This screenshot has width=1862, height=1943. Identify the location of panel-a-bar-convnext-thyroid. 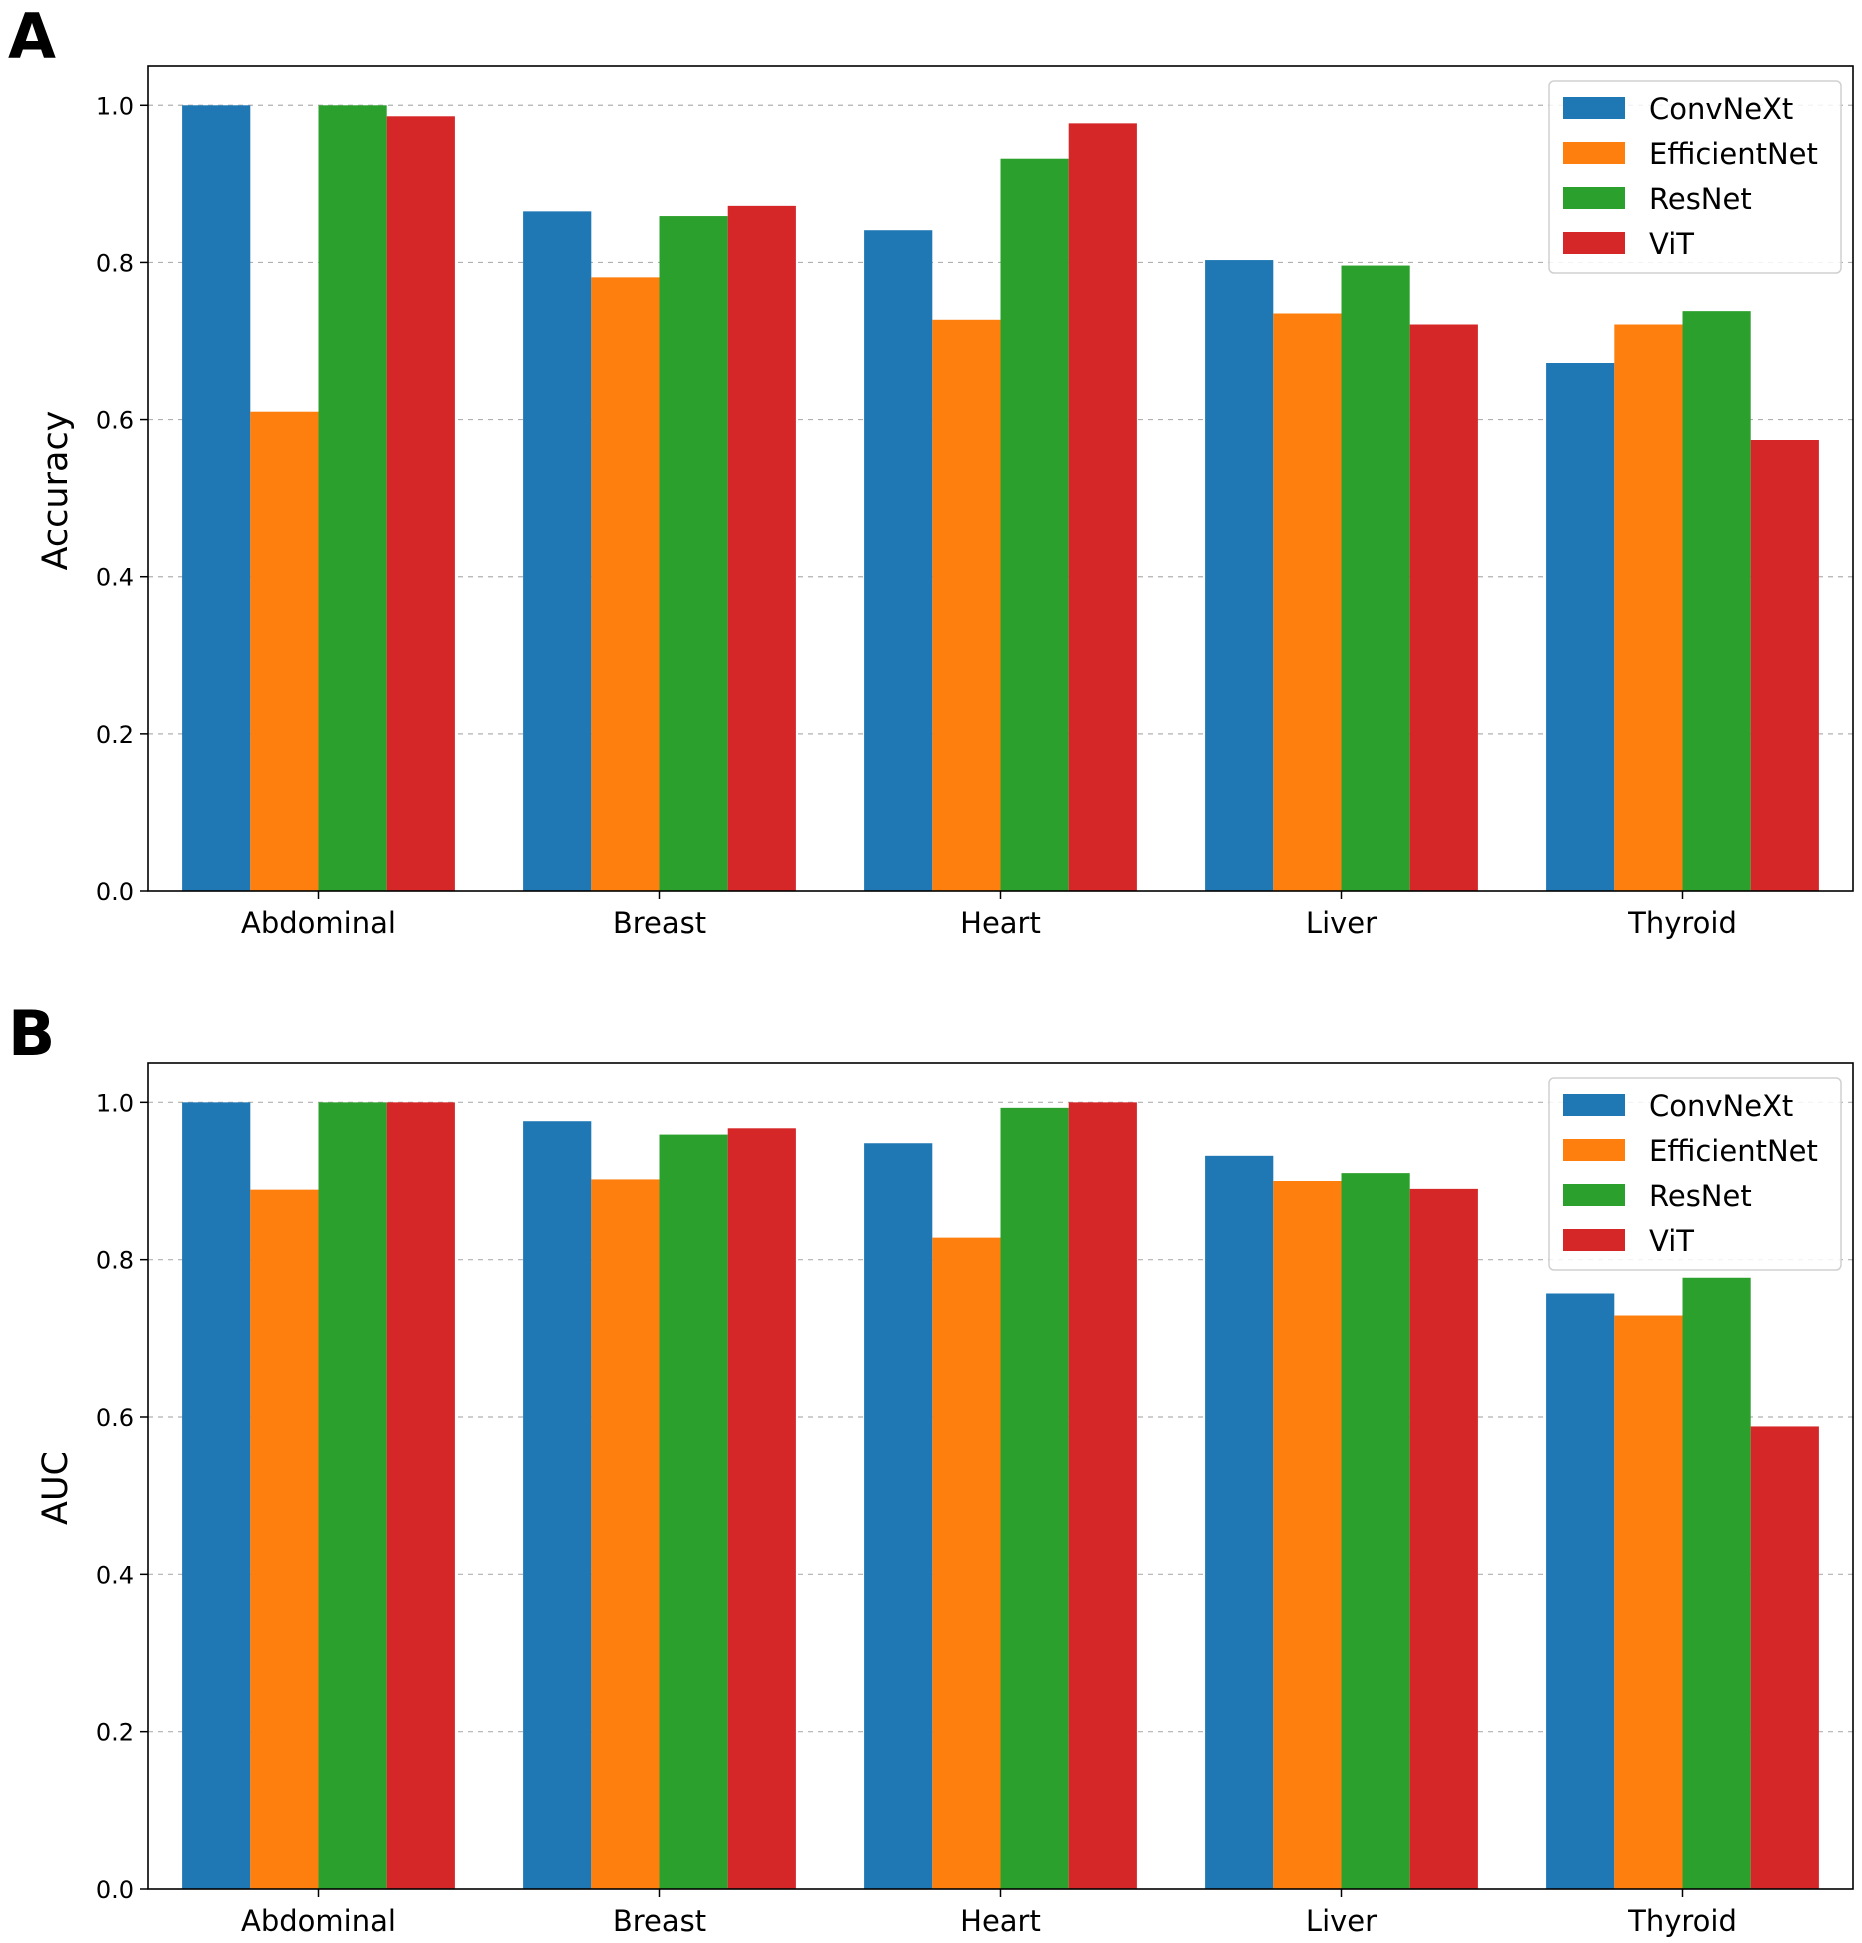
(1580, 627).